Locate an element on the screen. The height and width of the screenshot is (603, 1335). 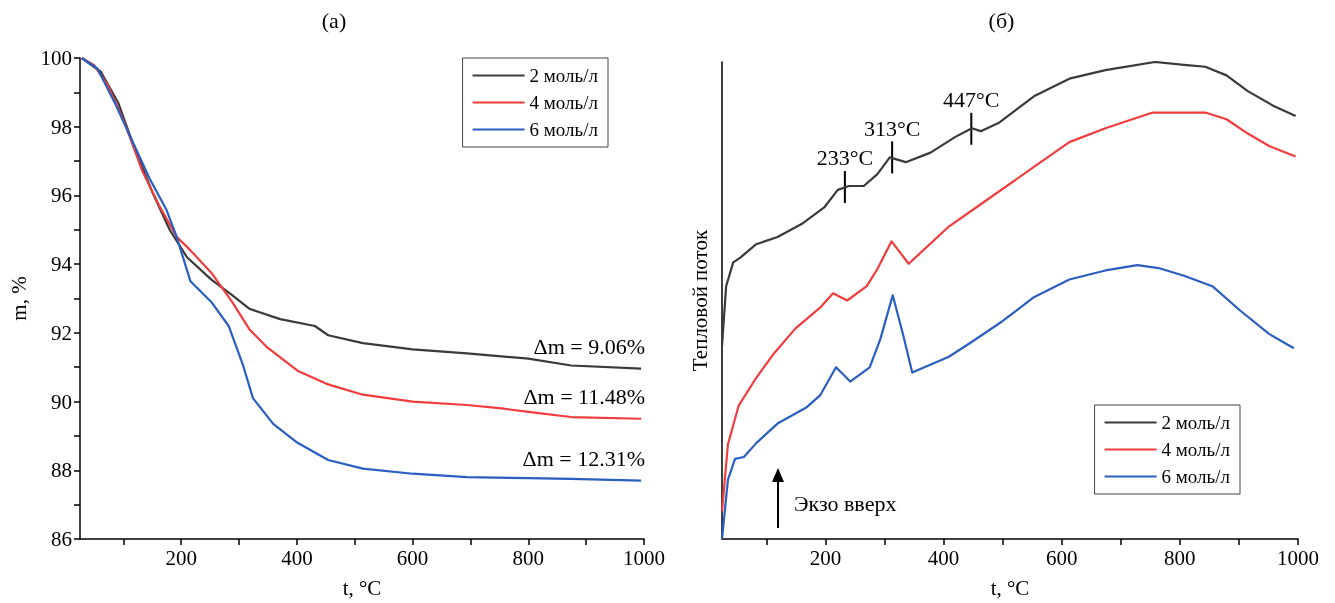
annotation: Δm = 9.06% is located at coordinates (589, 347).